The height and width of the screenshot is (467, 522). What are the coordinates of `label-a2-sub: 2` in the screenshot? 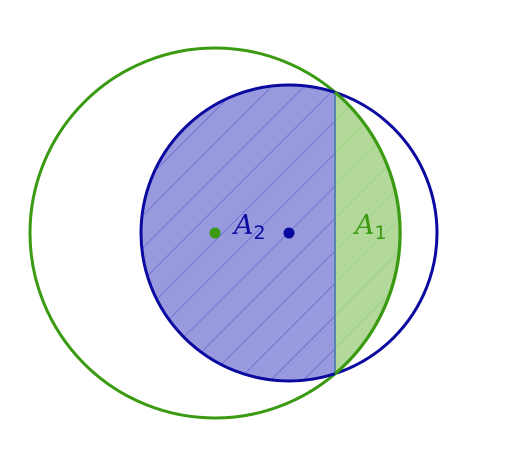 It's located at (260, 233).